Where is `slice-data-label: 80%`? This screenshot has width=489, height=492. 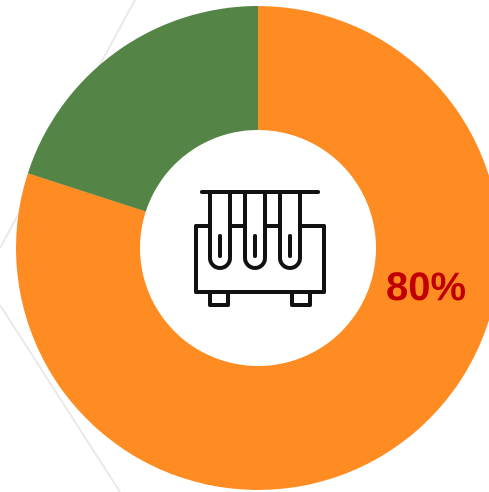
slice-data-label: 80% is located at coordinates (426, 287).